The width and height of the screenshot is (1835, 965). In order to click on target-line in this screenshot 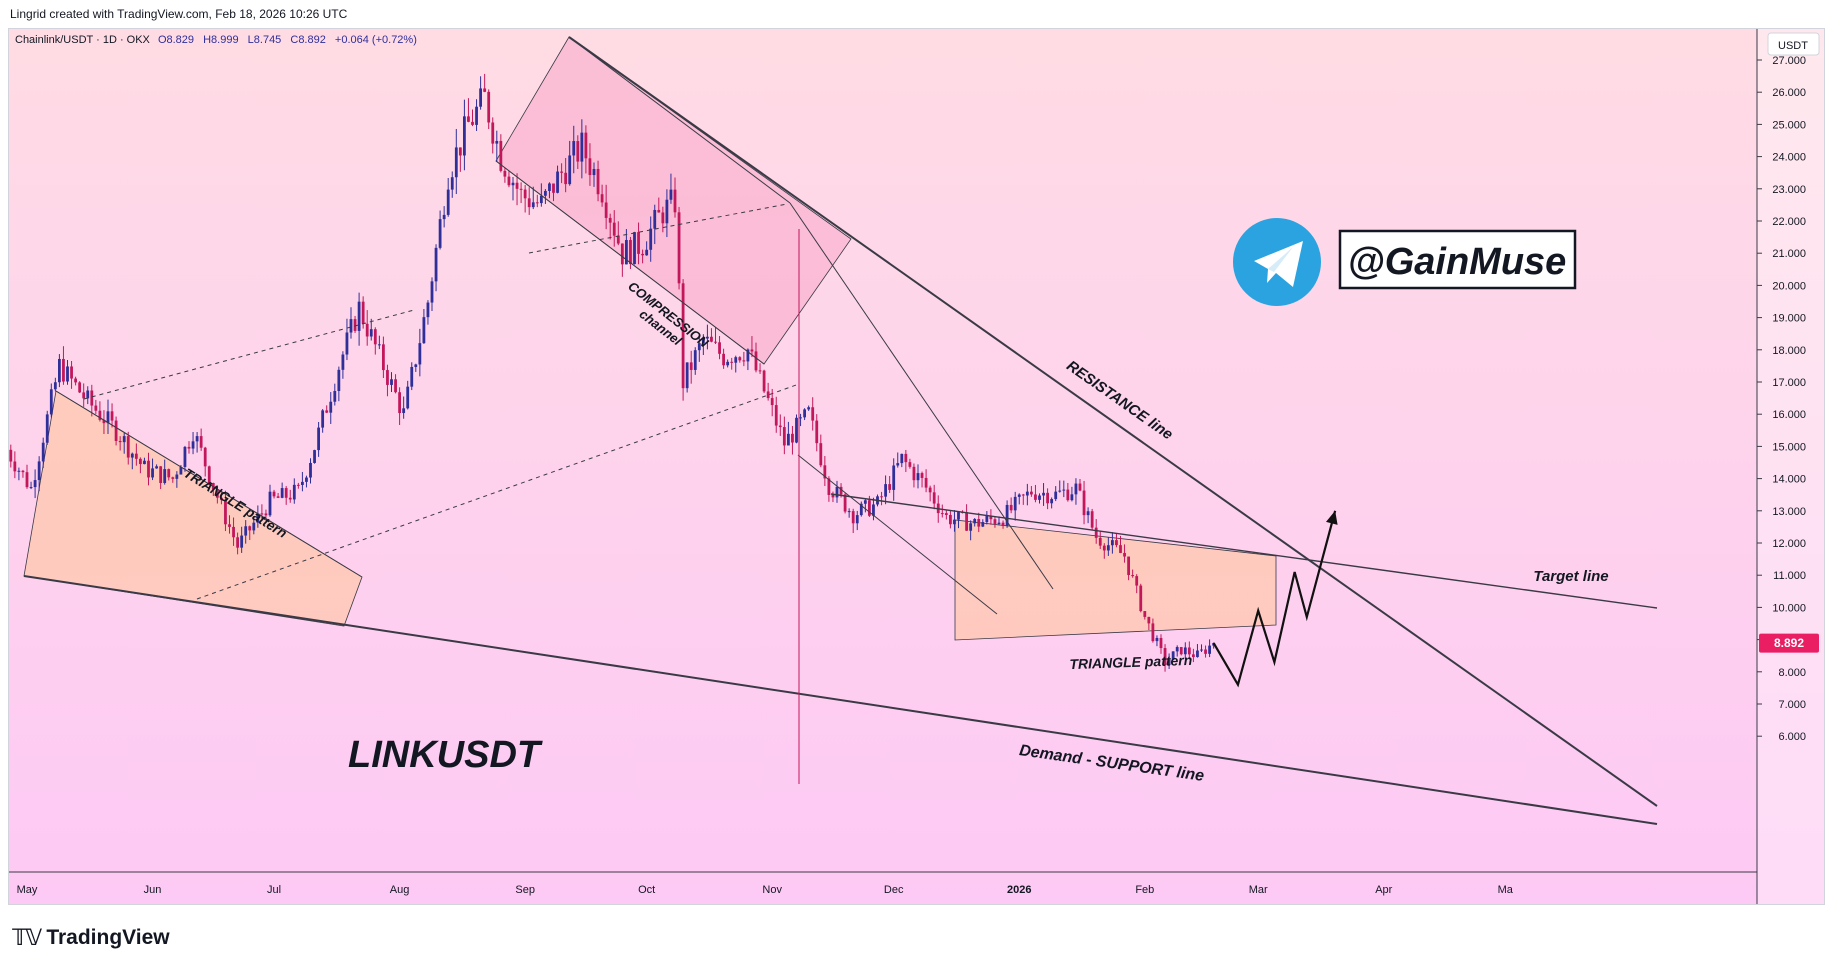, I will do `click(1244, 551)`.